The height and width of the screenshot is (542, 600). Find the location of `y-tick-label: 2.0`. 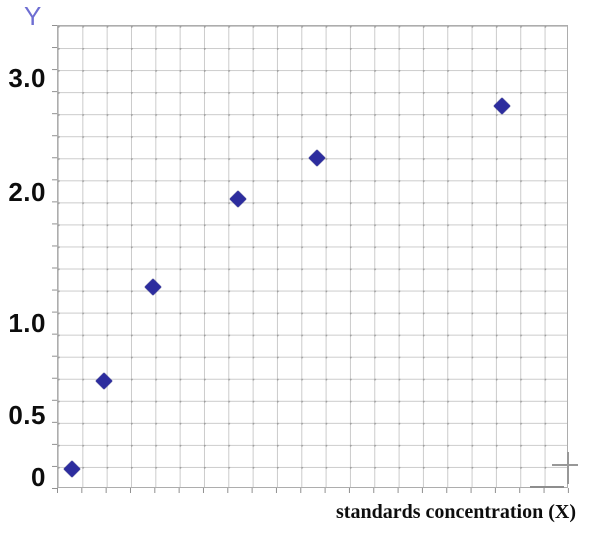

y-tick-label: 2.0 is located at coordinates (27, 192).